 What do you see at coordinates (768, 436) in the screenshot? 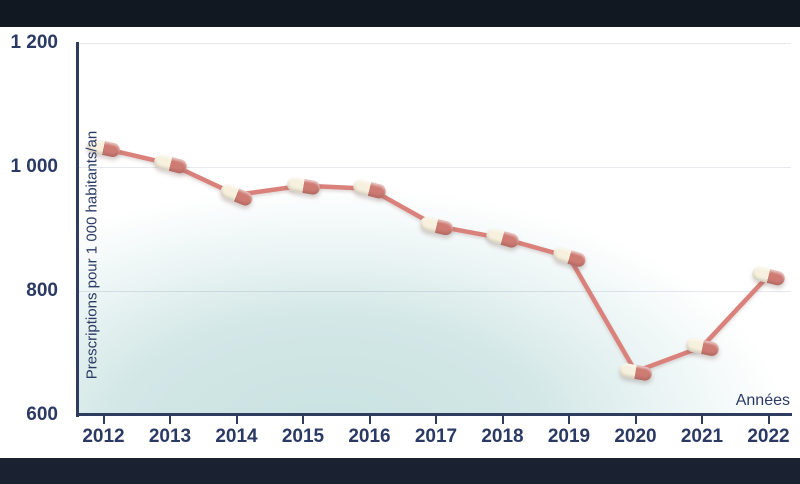
I see `x-tick-label-2022: 2022` at bounding box center [768, 436].